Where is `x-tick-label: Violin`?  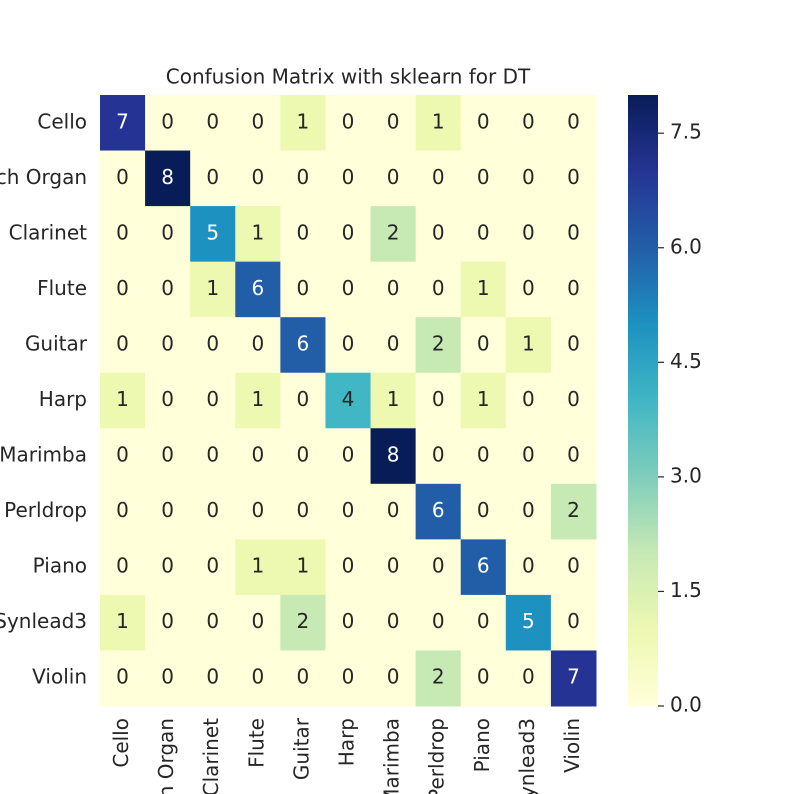
x-tick-label: Violin is located at coordinates (572, 745).